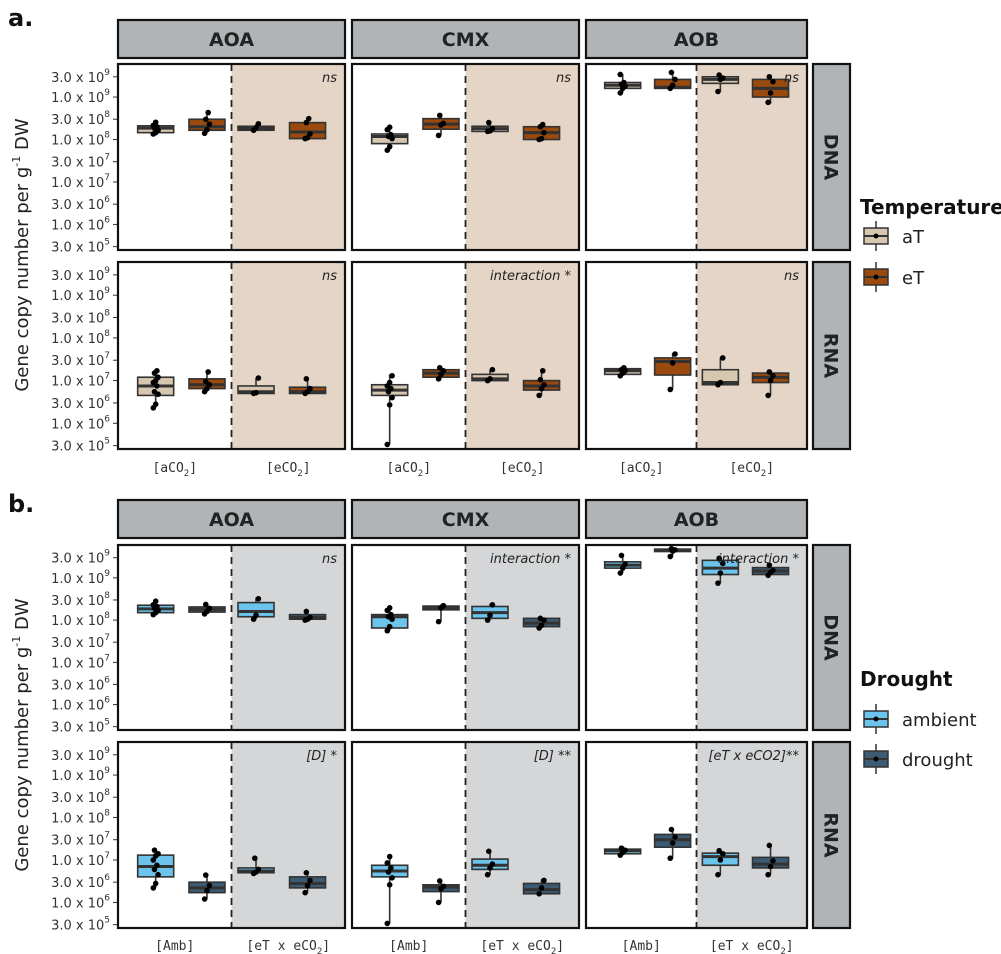 Image resolution: width=1001 pixels, height=954 pixels. What do you see at coordinates (80, 684) in the screenshot?
I see `y-tick-label: 3.0 x 106` at bounding box center [80, 684].